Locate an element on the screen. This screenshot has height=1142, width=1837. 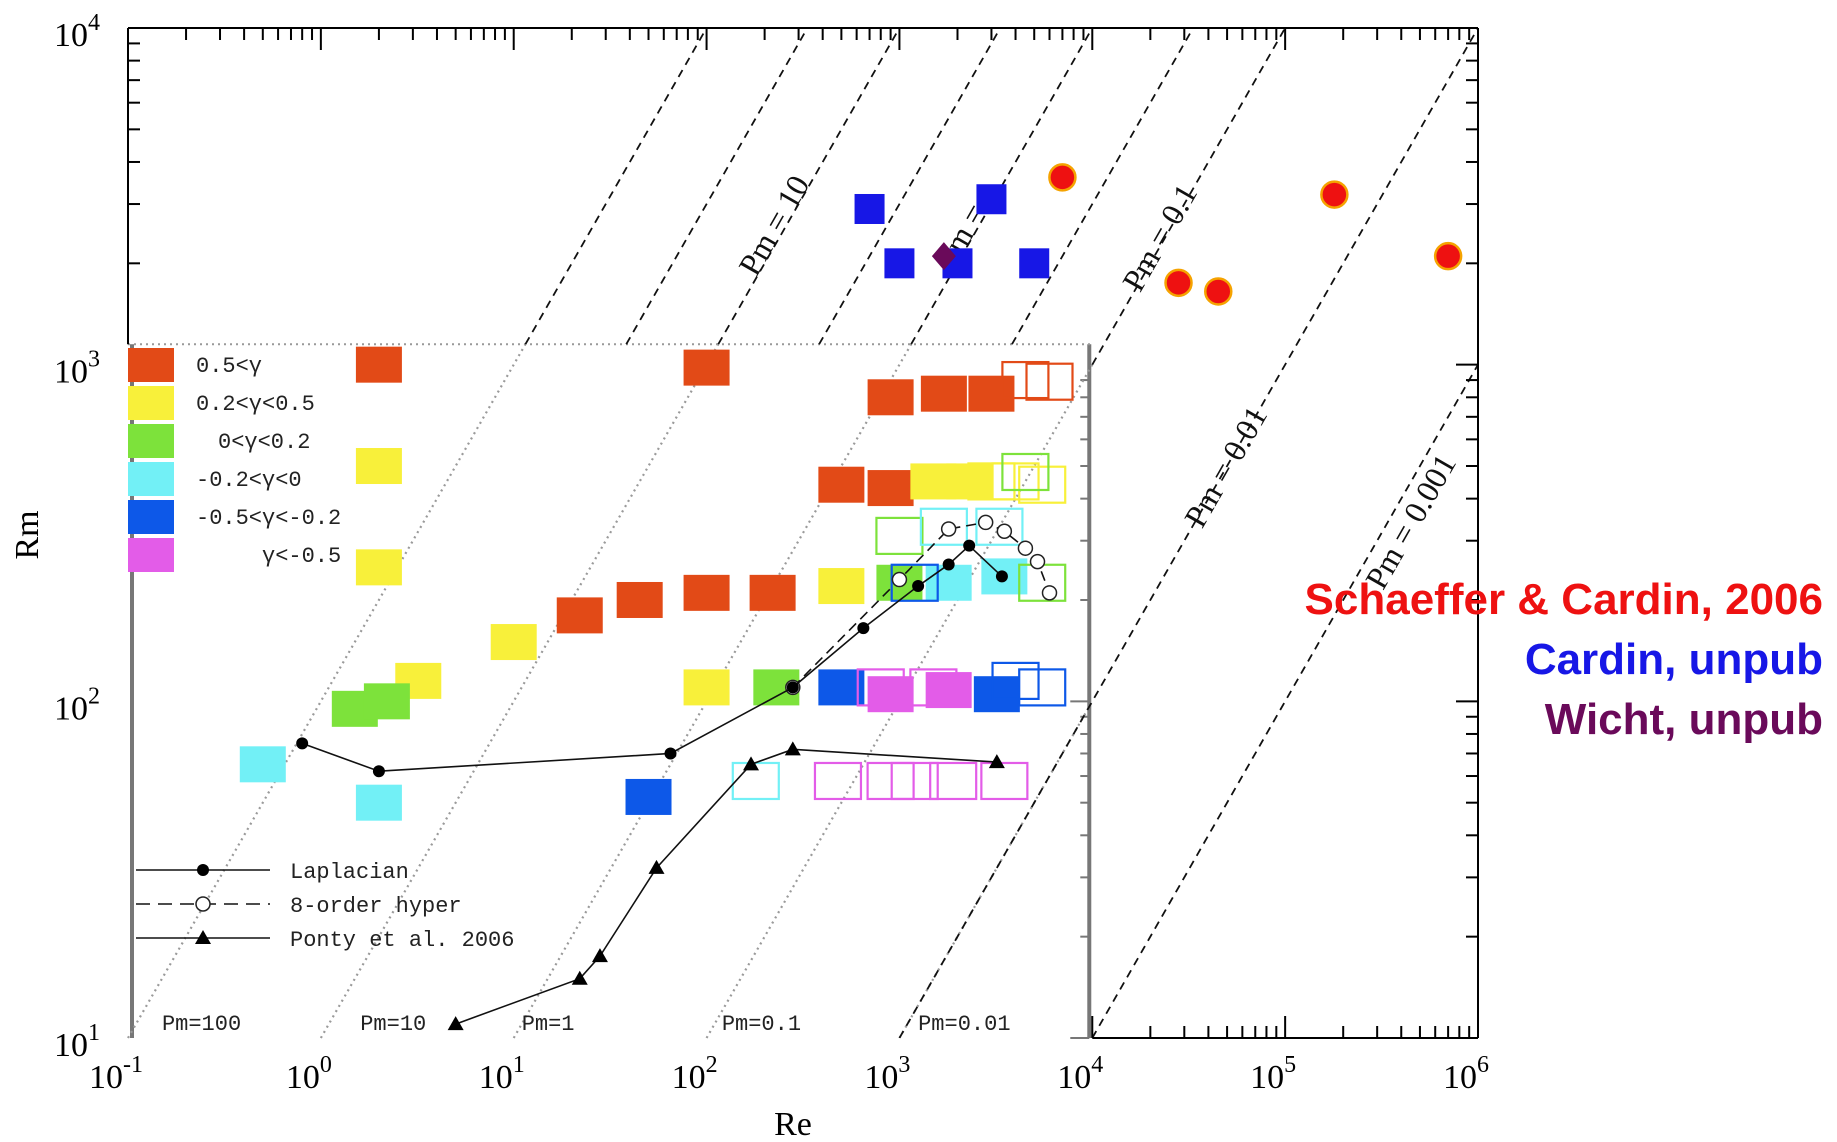
pm-line-label: Pm = 10 is located at coordinates (773, 225).